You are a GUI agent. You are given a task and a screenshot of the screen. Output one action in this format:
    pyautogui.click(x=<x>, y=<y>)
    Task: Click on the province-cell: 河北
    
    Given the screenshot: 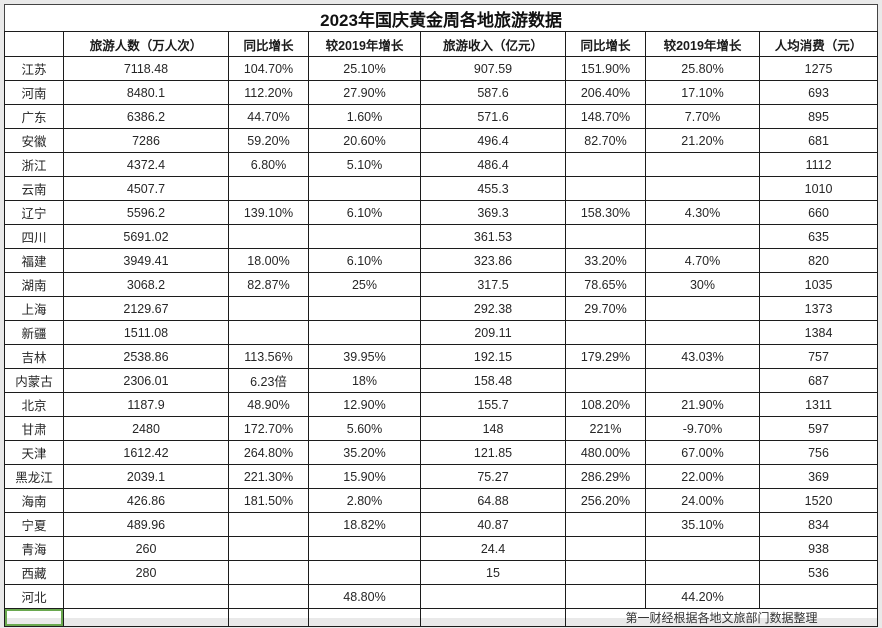 What is the action you would take?
    pyautogui.click(x=34, y=596)
    